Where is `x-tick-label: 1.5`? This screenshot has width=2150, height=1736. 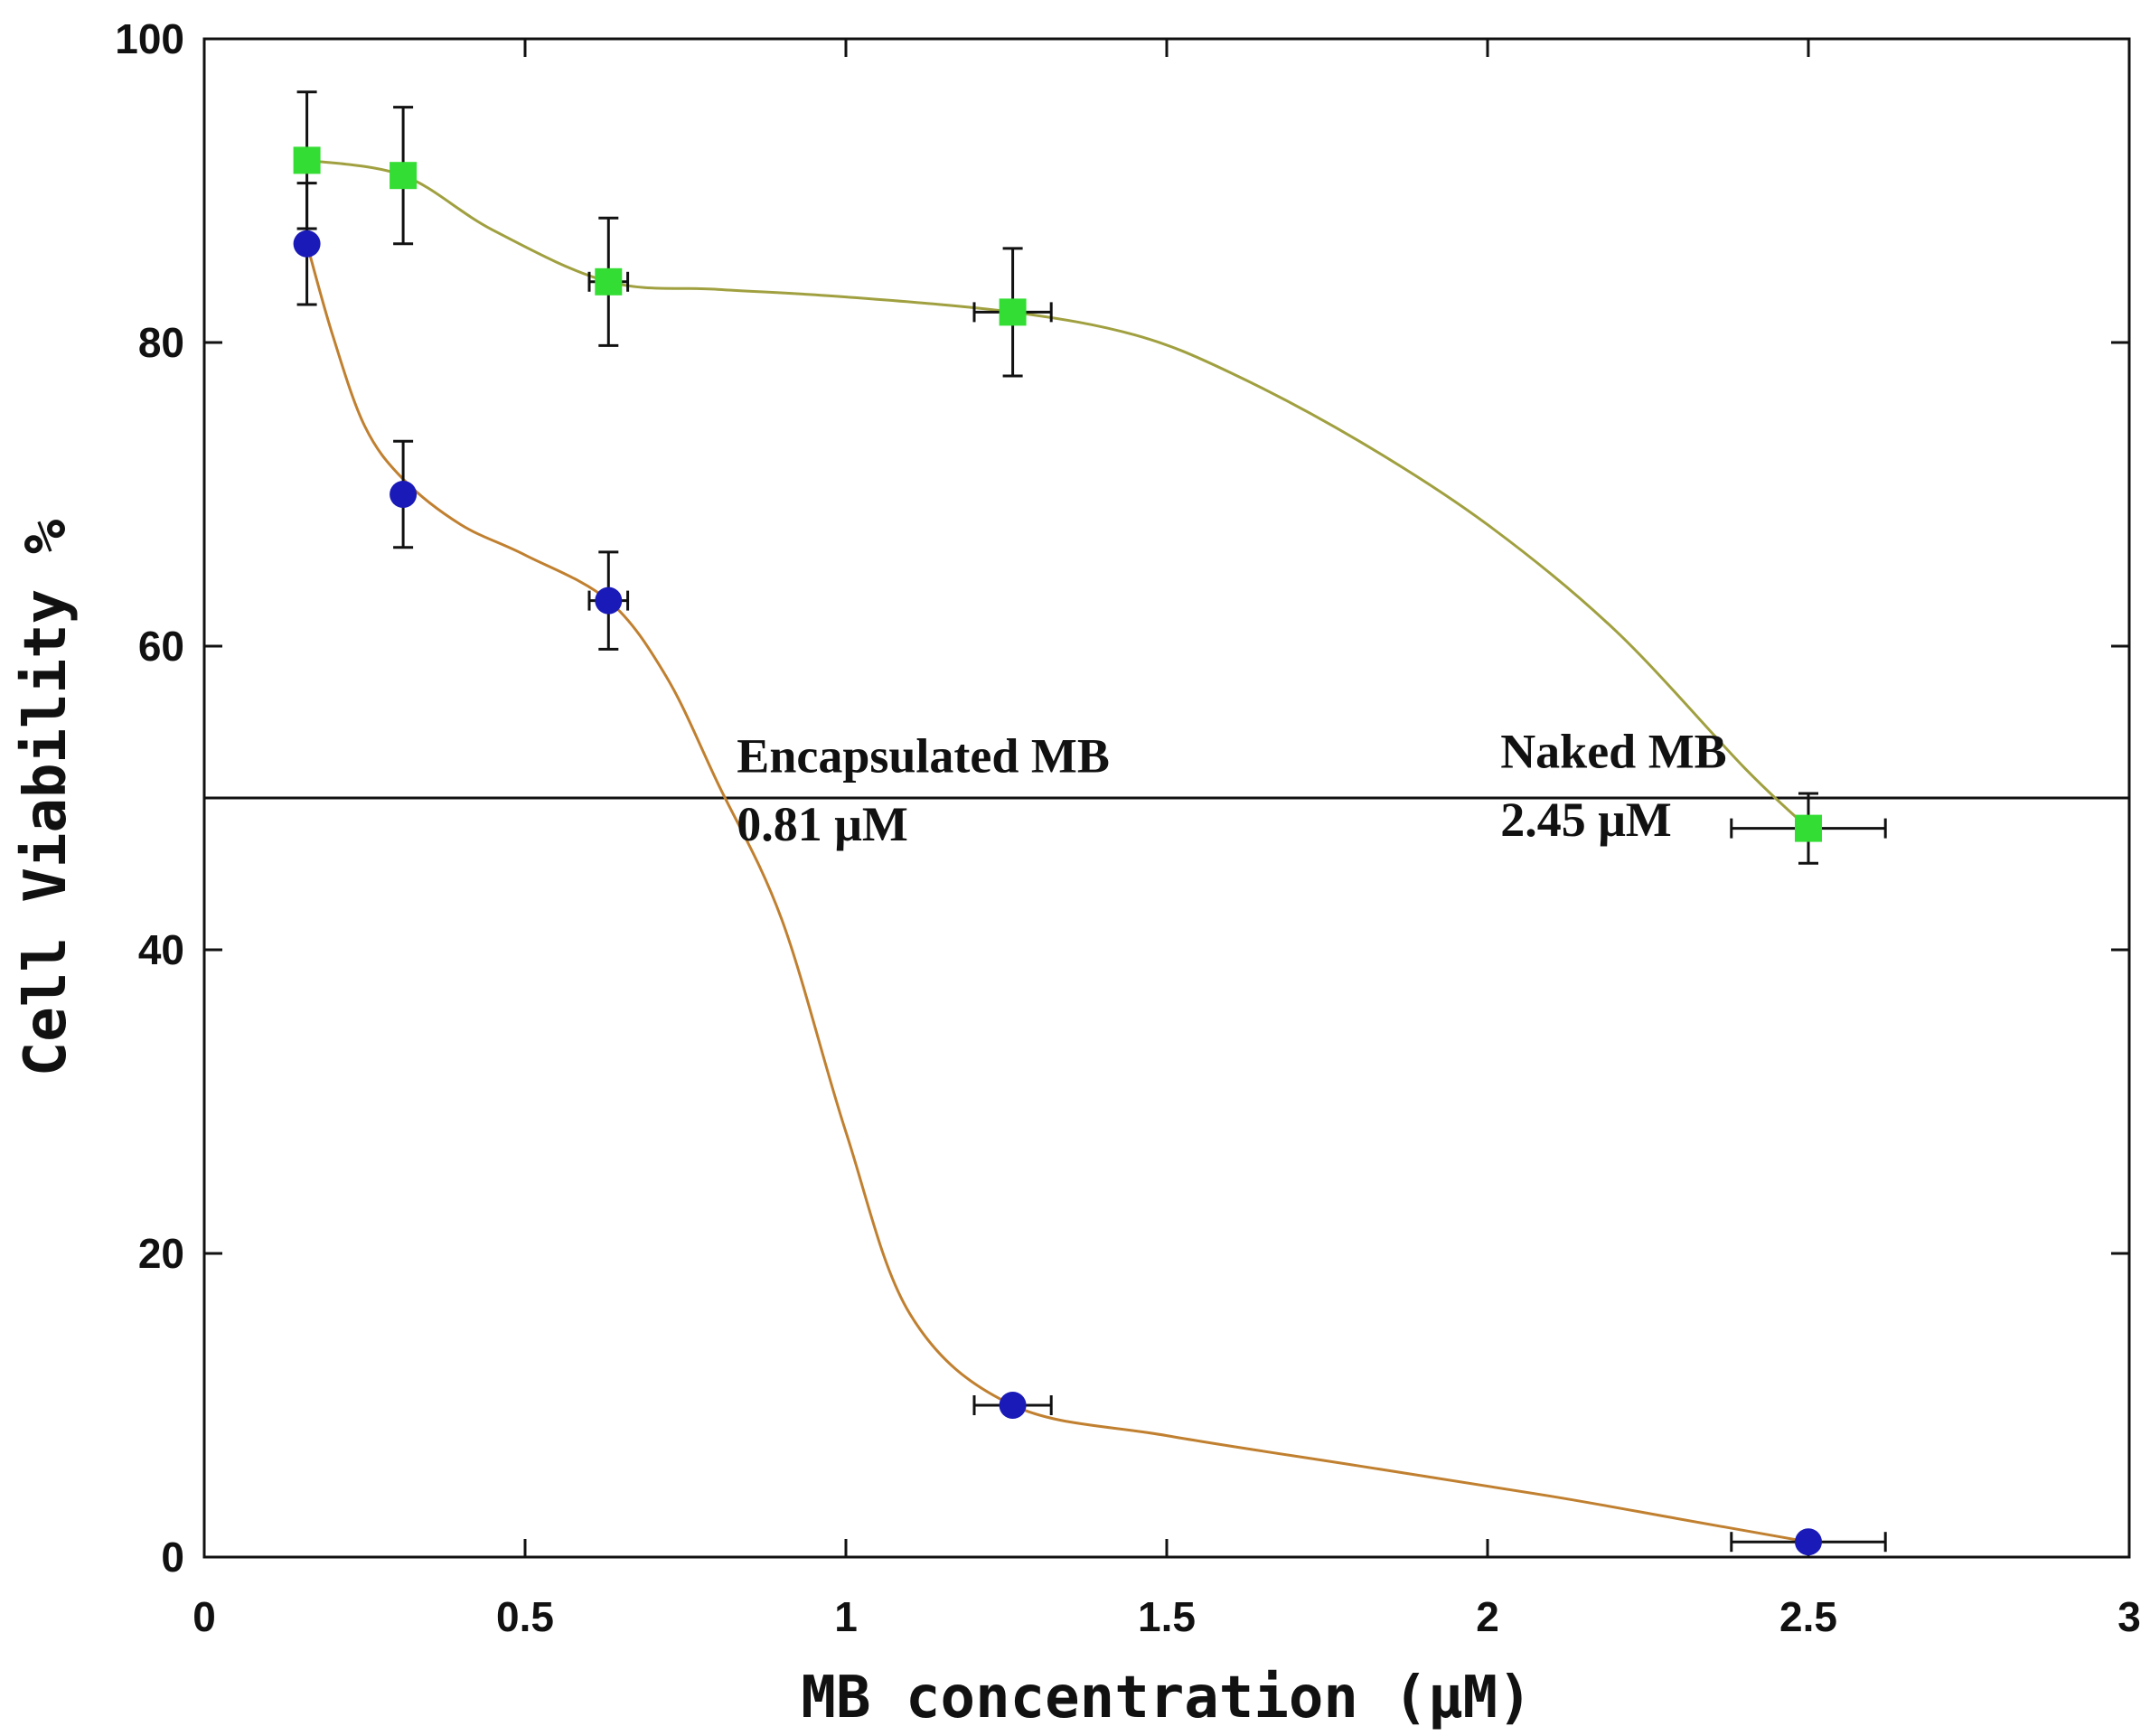 x-tick-label: 1.5 is located at coordinates (1167, 1616).